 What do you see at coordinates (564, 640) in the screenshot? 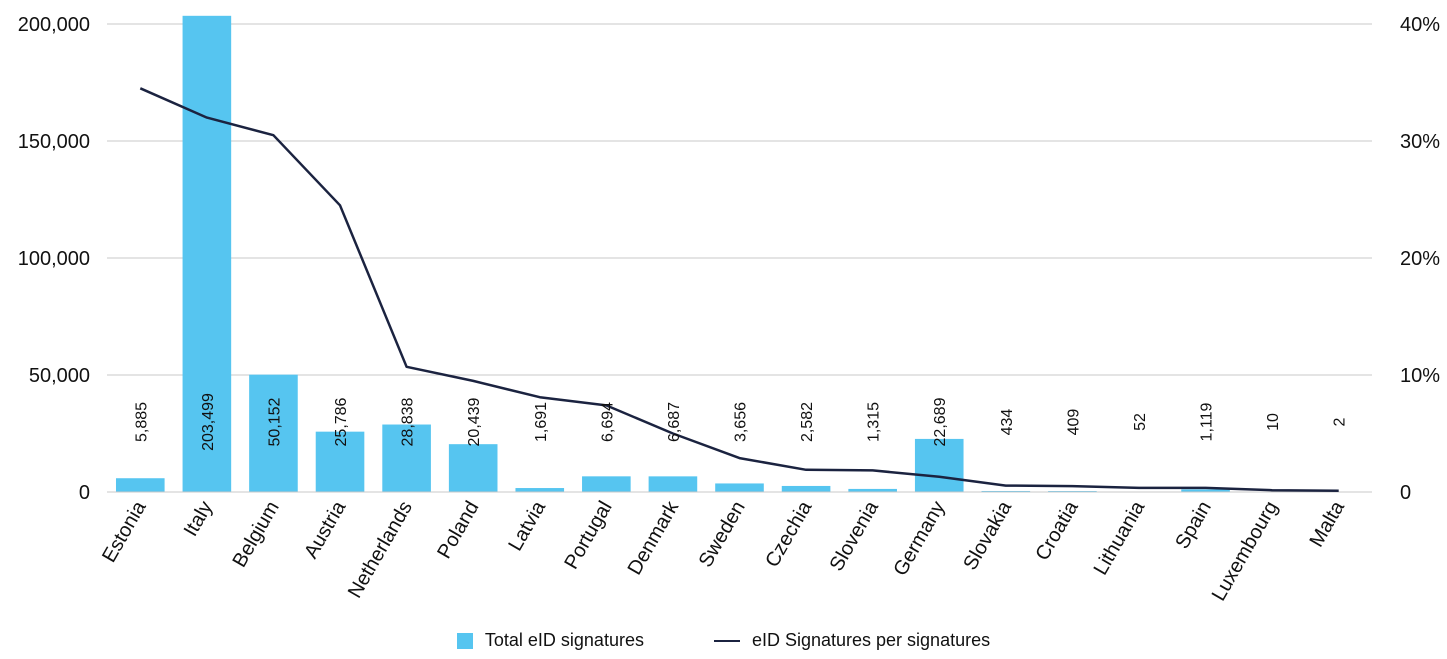
I see `legend-label-bars: Total eID signatures` at bounding box center [564, 640].